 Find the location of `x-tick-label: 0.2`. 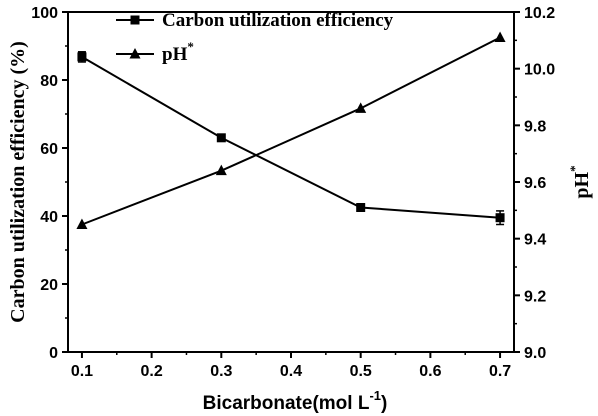

x-tick-label: 0.2 is located at coordinates (152, 371).